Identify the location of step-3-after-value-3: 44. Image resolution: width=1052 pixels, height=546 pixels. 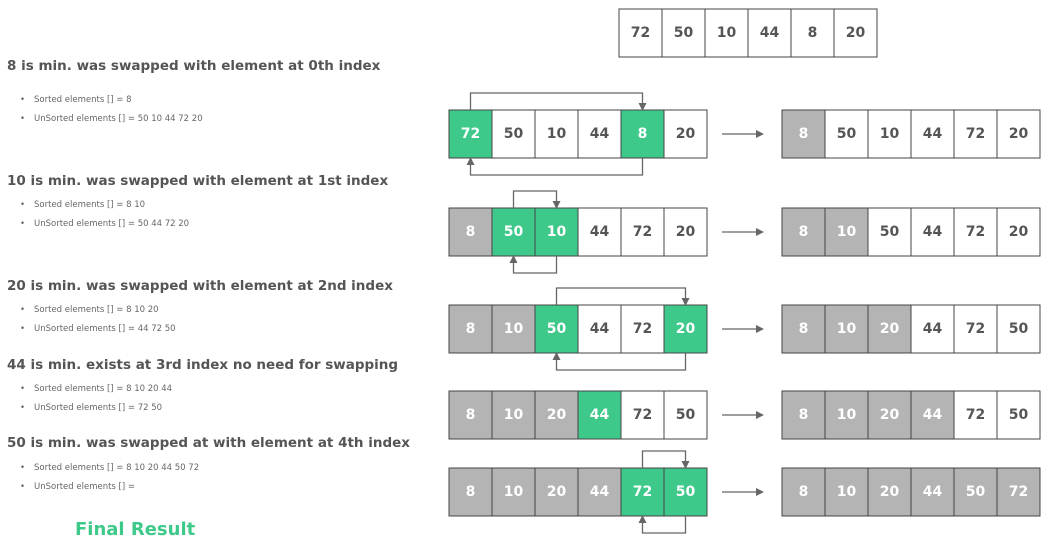
(933, 329).